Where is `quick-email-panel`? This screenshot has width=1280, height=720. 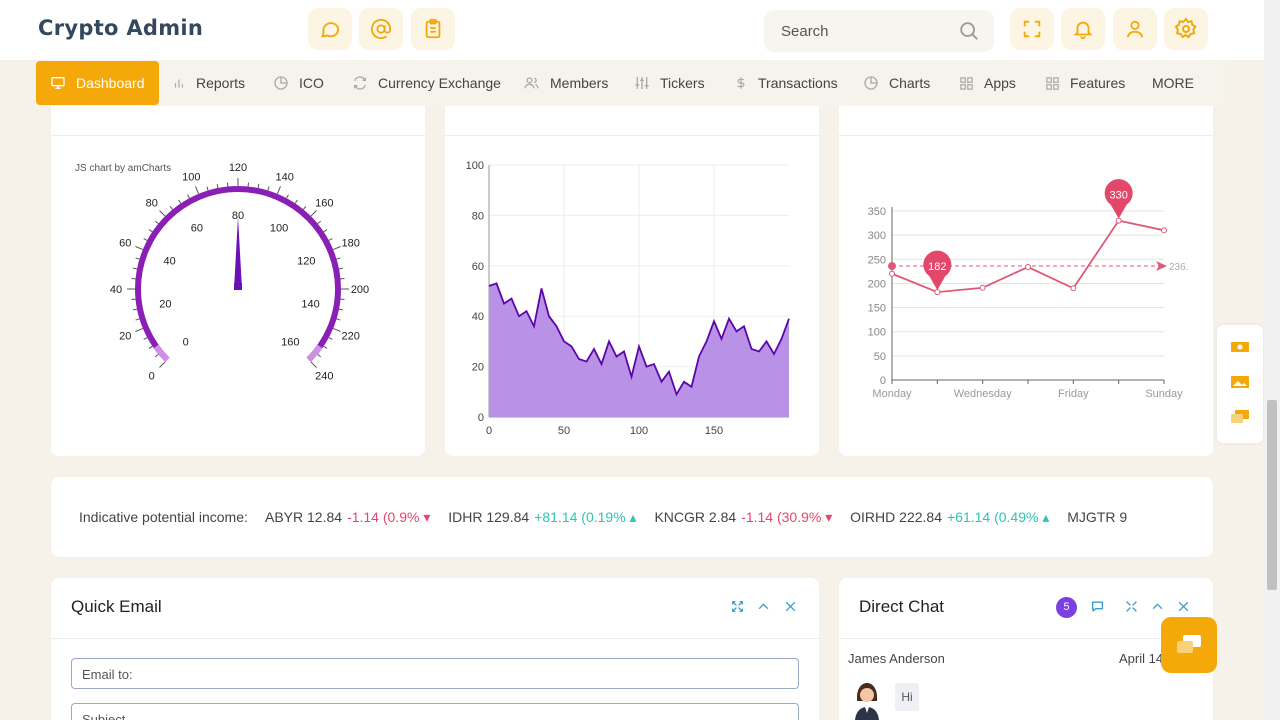 quick-email-panel is located at coordinates (435, 649).